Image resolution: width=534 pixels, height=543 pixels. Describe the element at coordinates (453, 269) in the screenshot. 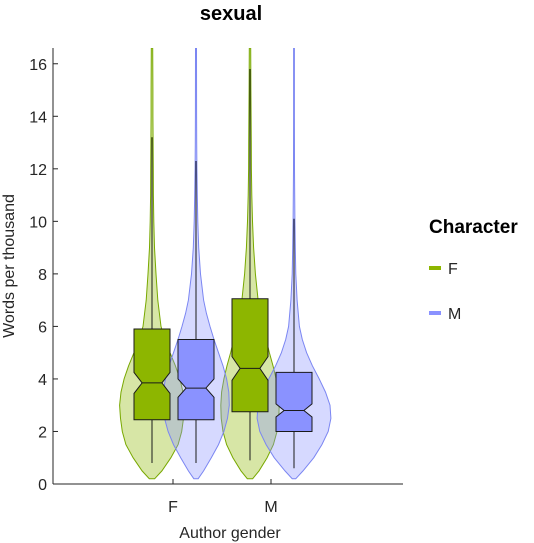

I see `legend-label-f: F` at that location.